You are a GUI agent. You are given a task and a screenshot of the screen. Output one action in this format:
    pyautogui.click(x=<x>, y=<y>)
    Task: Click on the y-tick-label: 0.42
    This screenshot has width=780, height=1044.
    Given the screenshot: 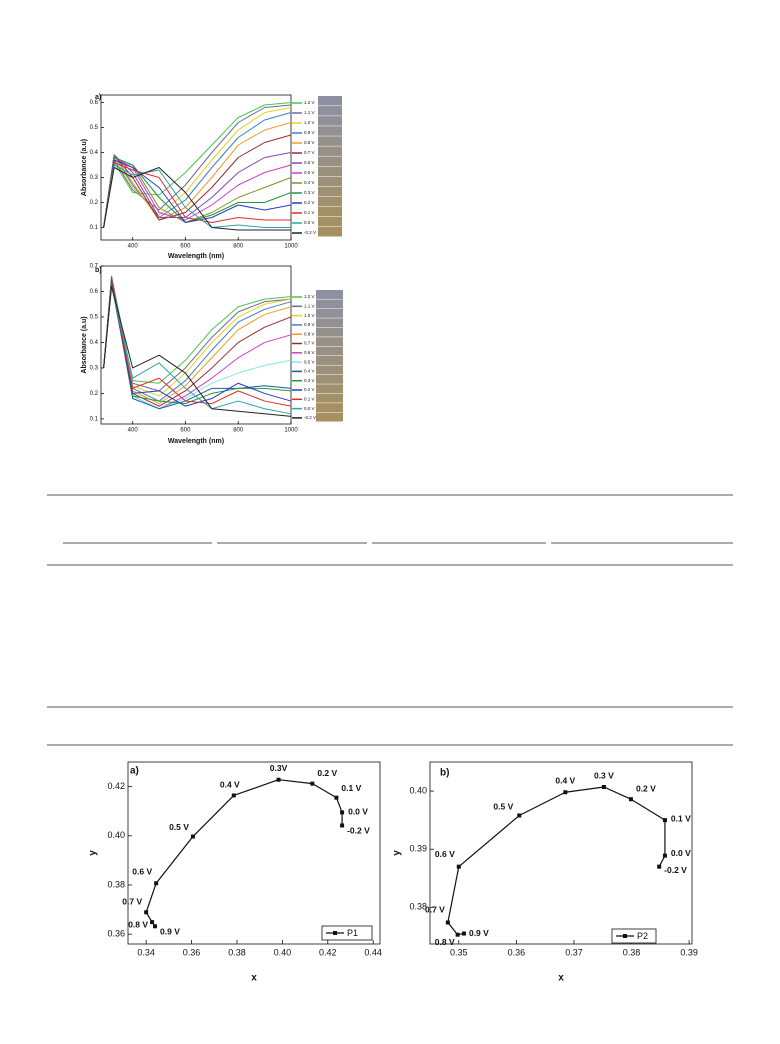 What is the action you would take?
    pyautogui.click(x=116, y=786)
    